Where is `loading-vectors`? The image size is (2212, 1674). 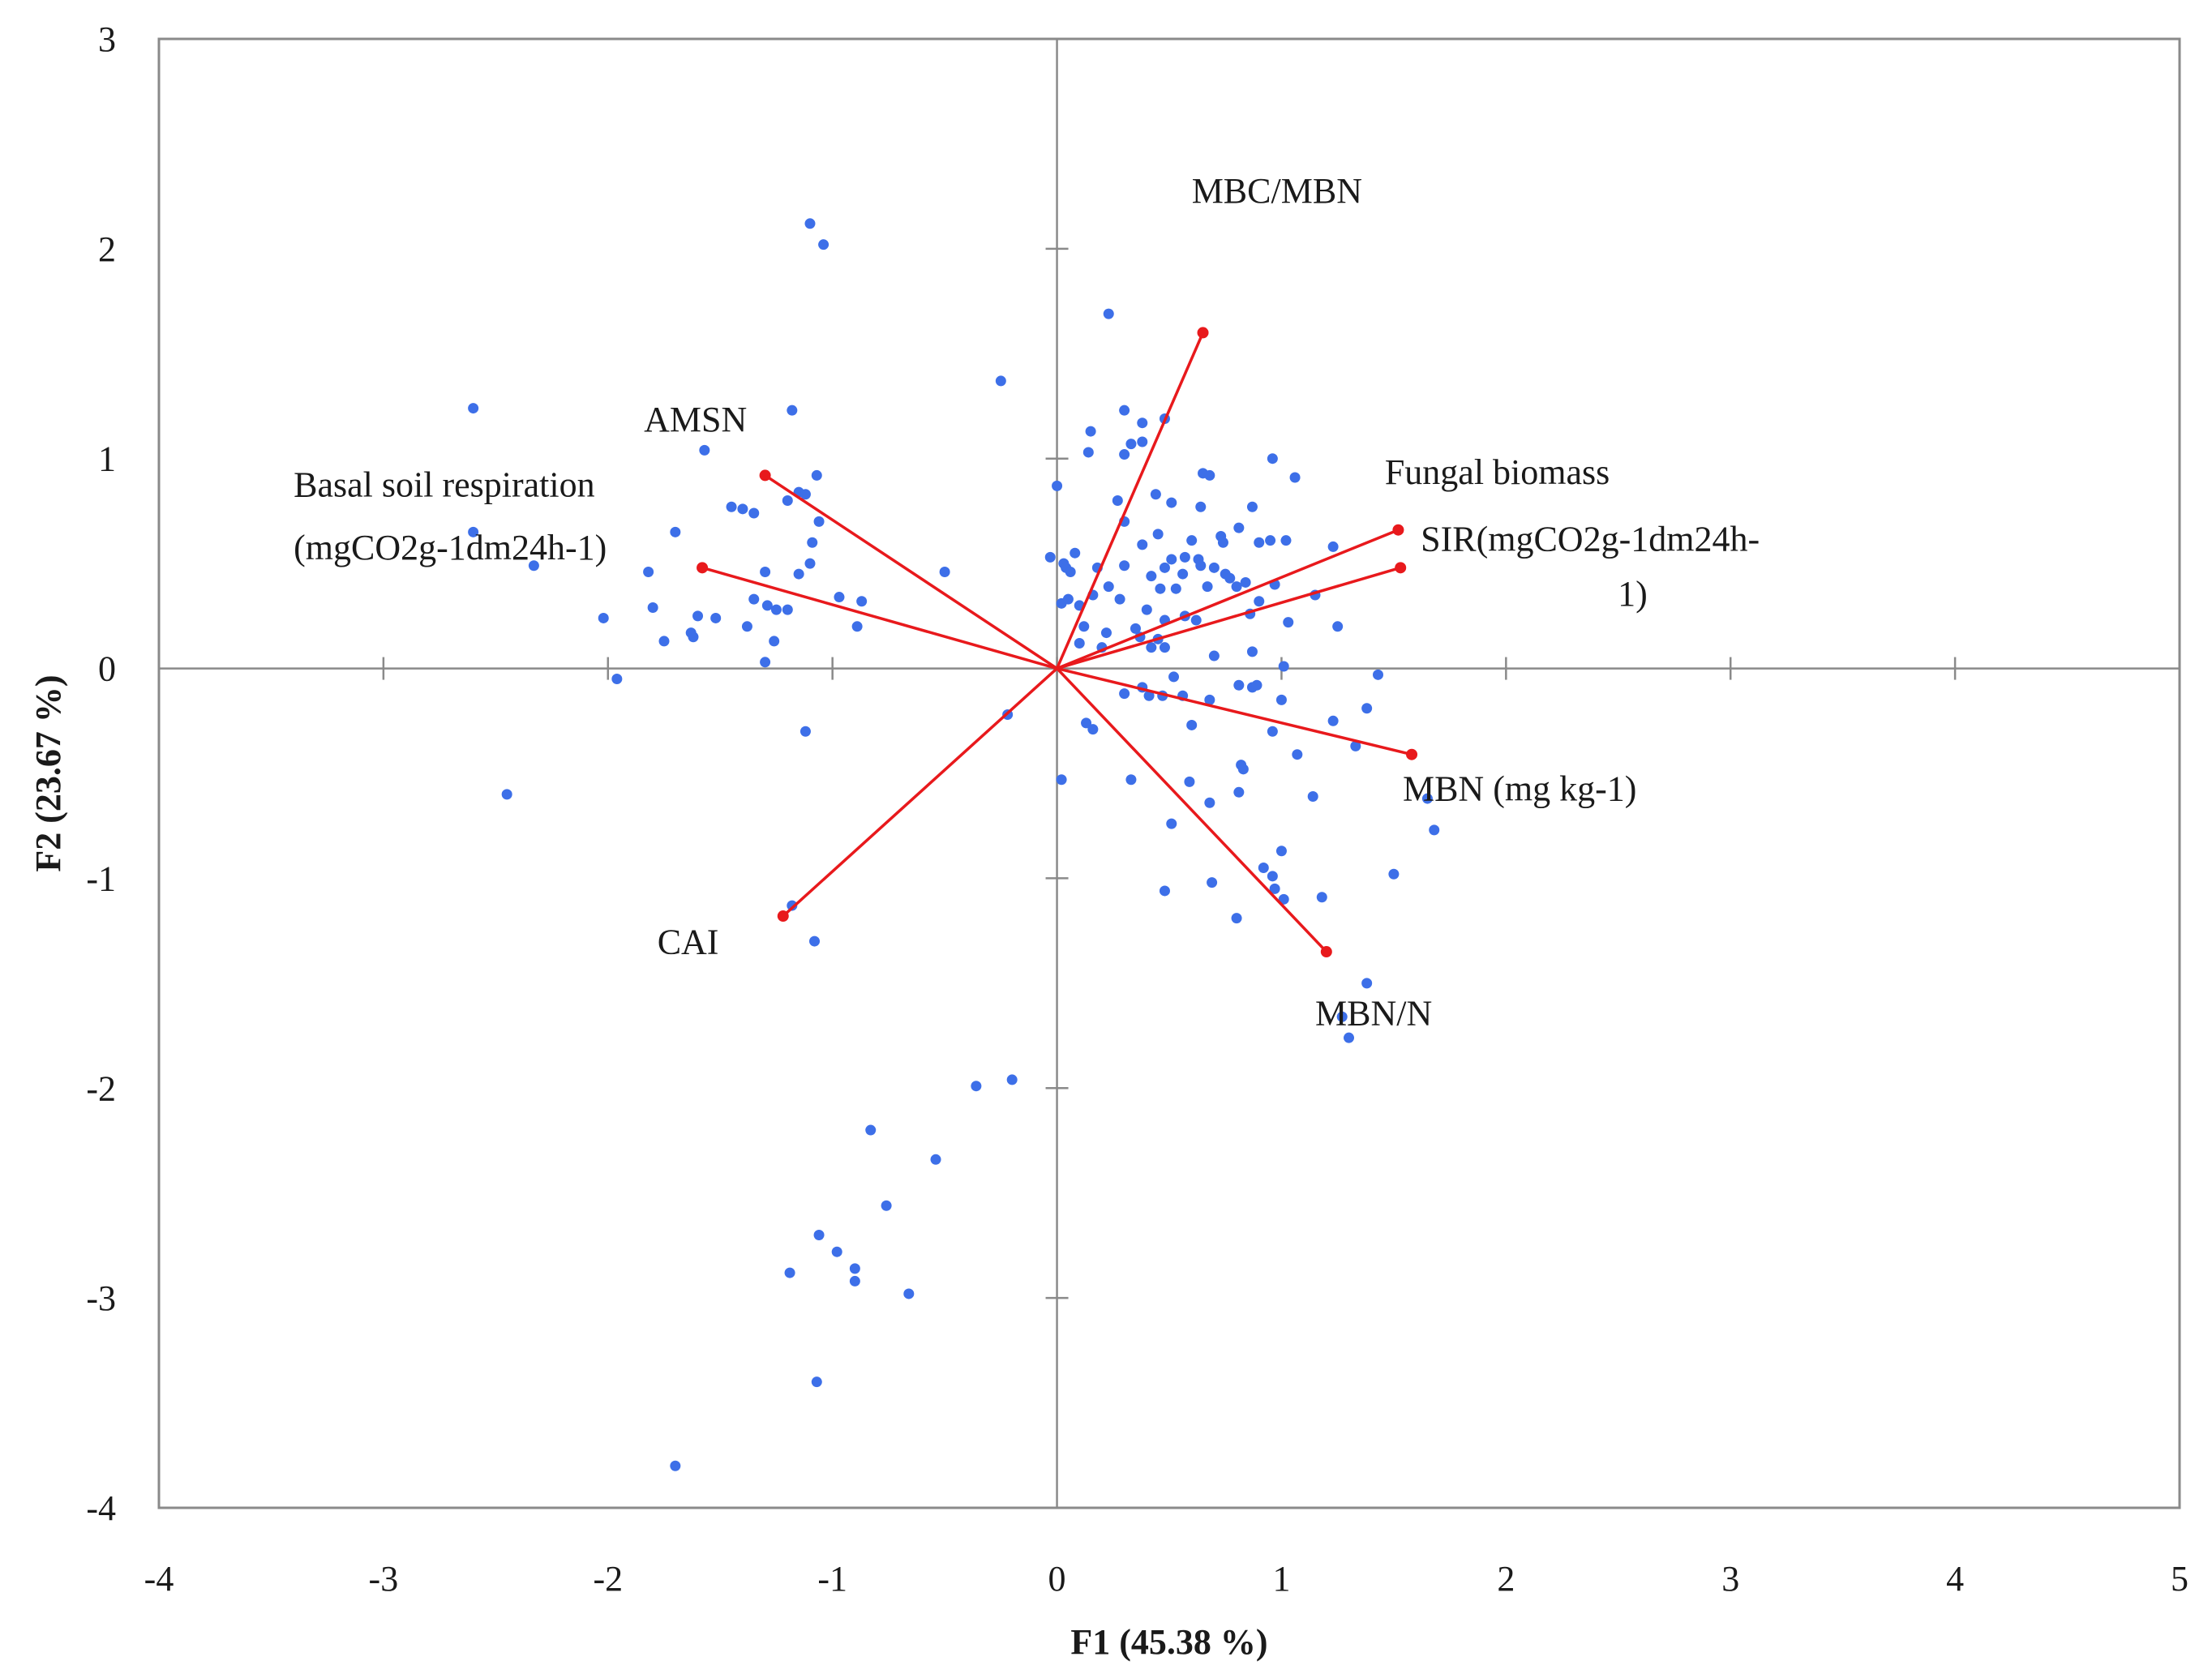
loading-vectors is located at coordinates (1057, 642).